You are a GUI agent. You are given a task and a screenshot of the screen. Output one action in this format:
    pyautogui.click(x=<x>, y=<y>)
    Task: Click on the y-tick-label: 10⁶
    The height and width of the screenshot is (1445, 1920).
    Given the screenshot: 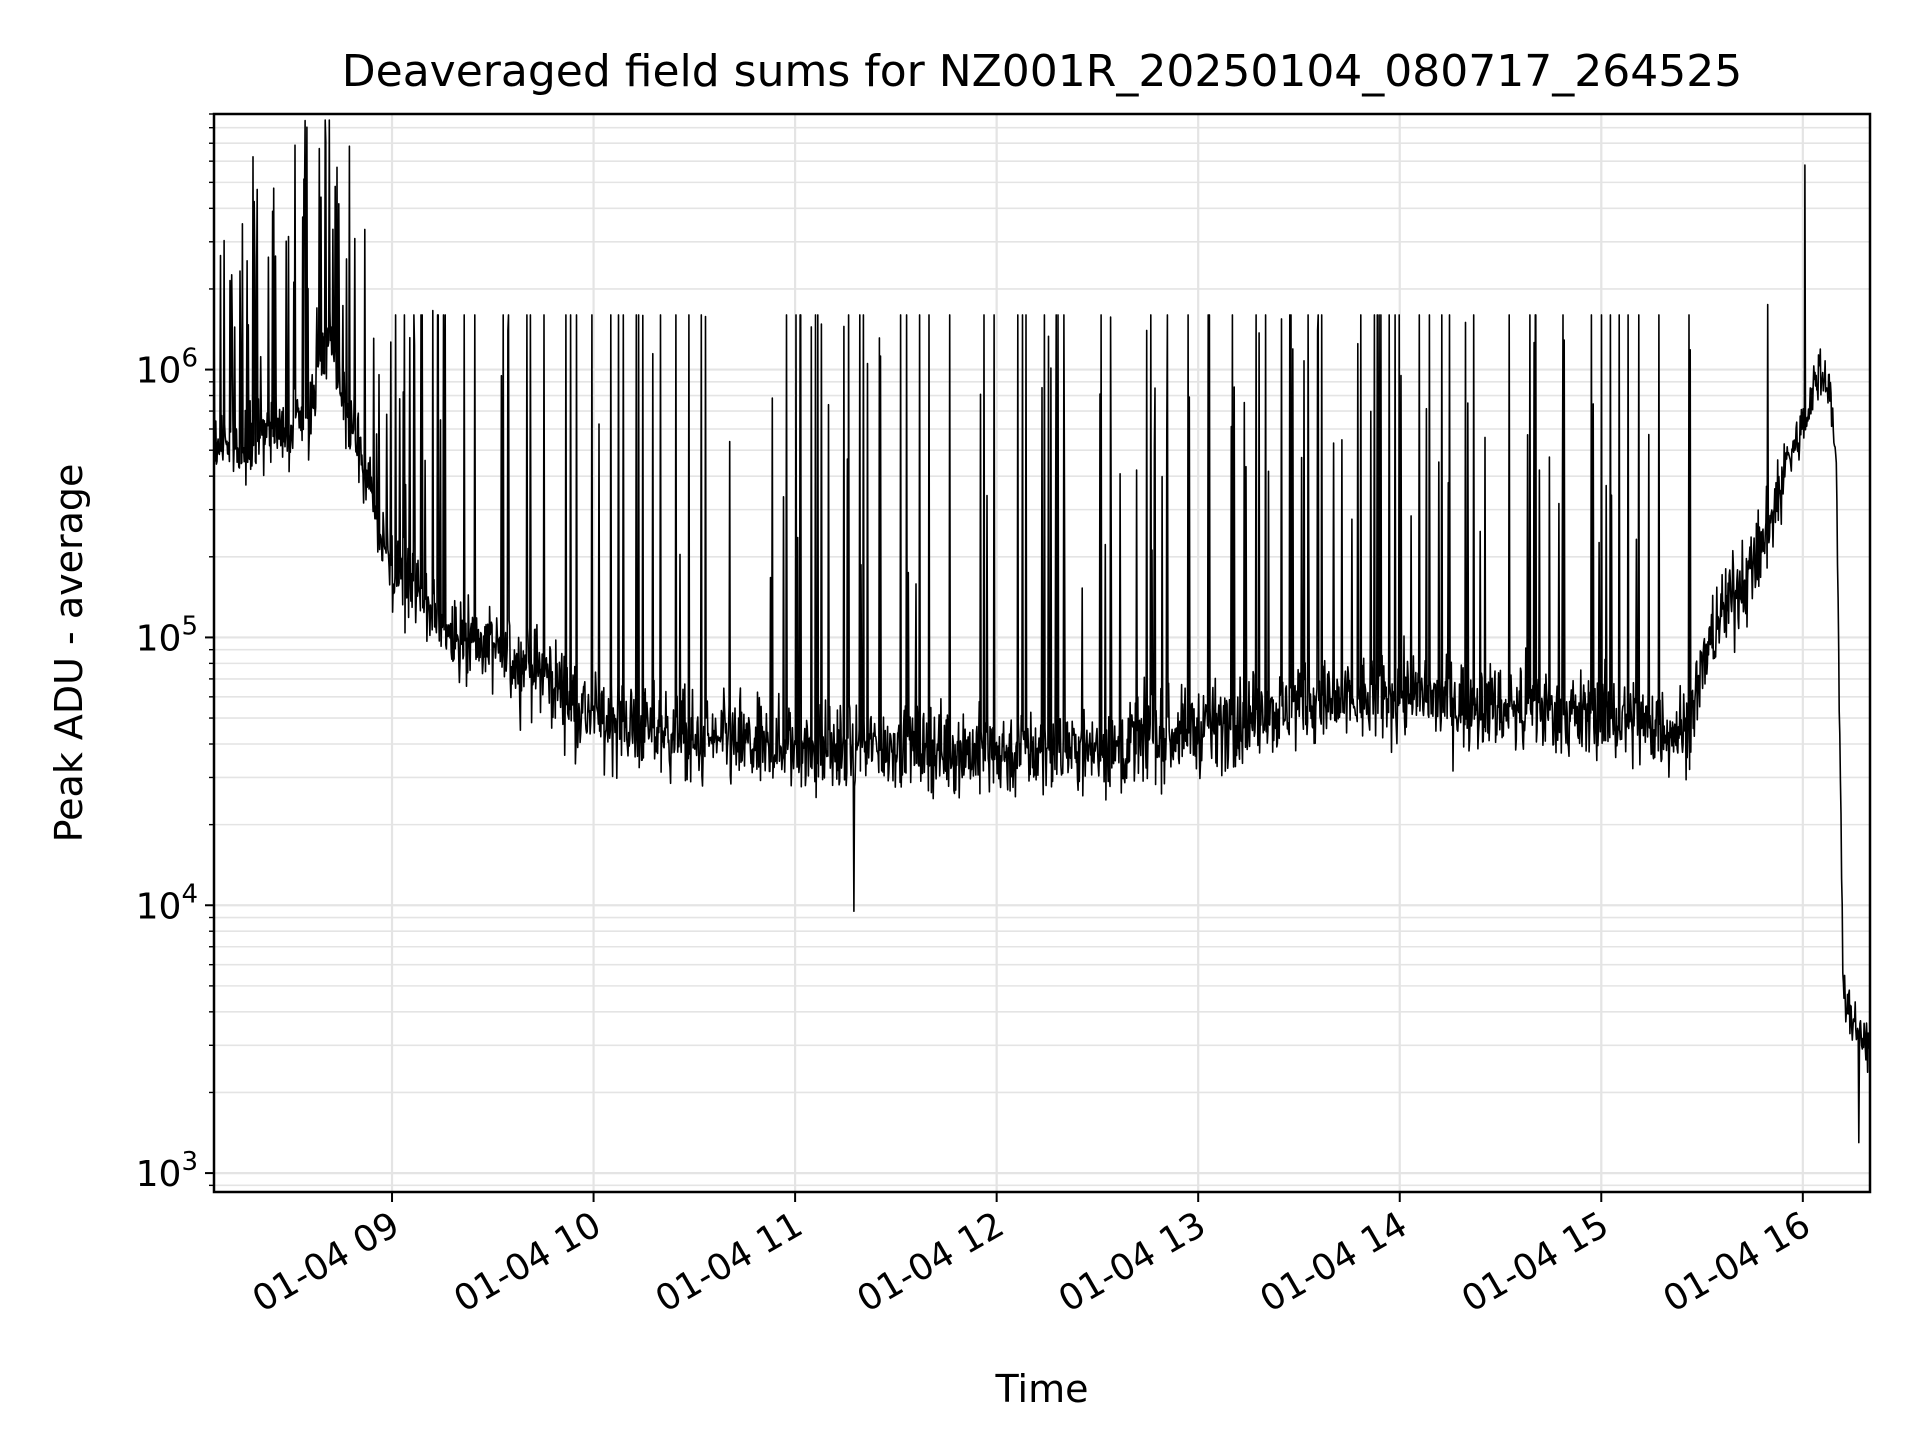 What is the action you would take?
    pyautogui.click(x=167, y=368)
    